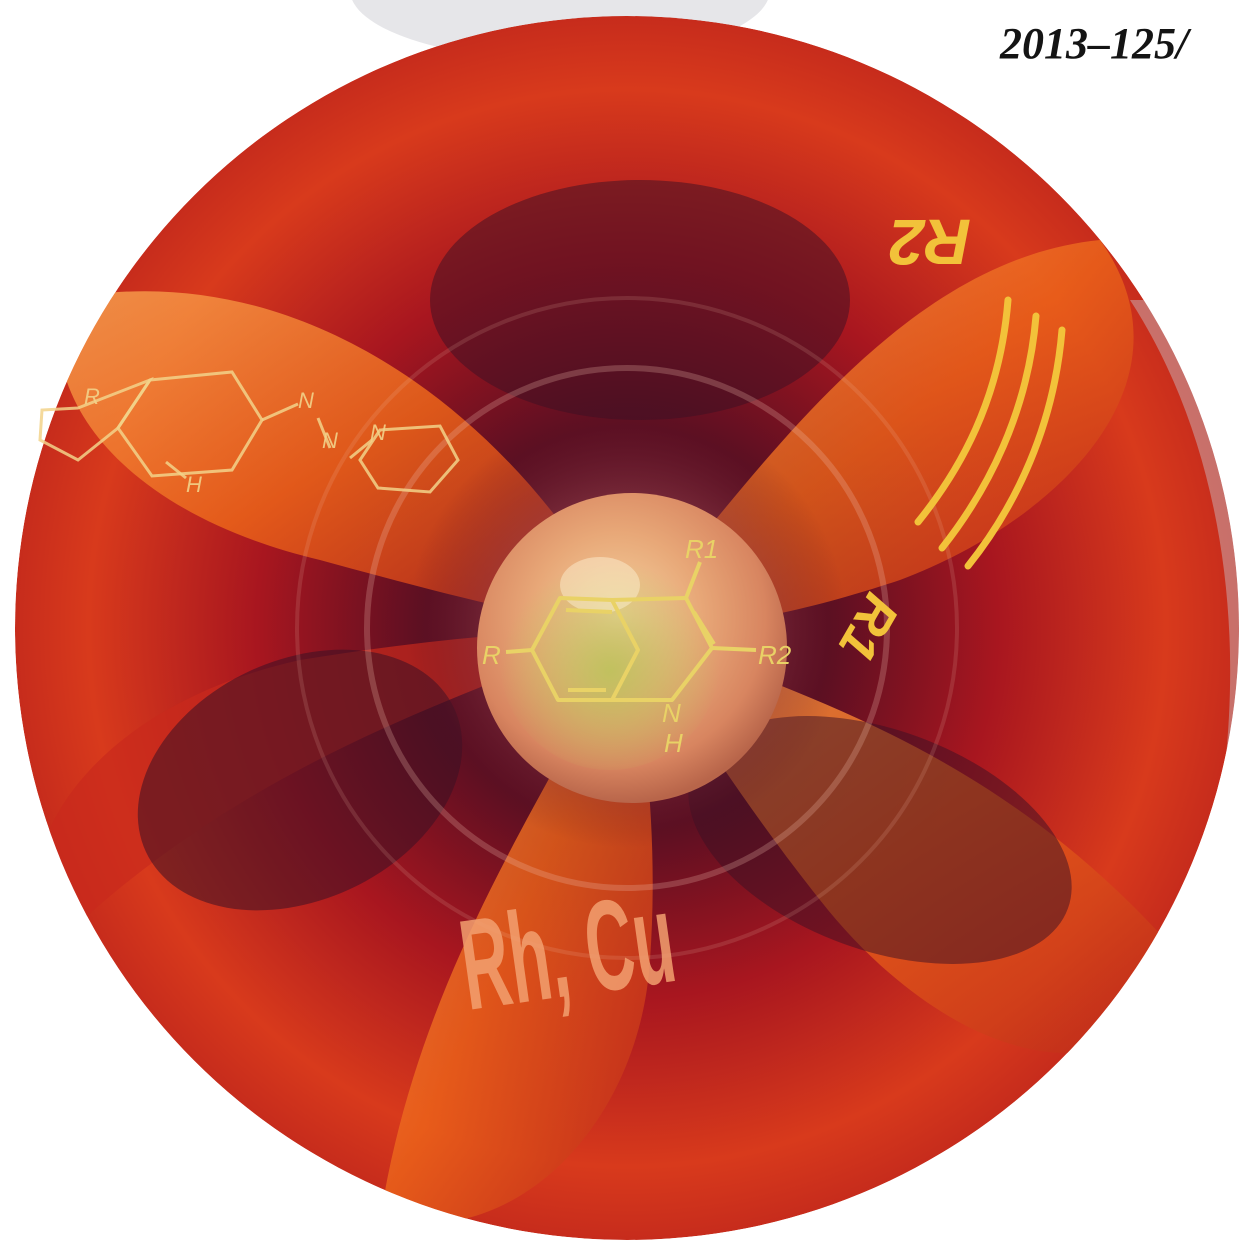 The height and width of the screenshot is (1256, 1254). I want to click on issue-label: 2013–125/, so click(1094, 43).